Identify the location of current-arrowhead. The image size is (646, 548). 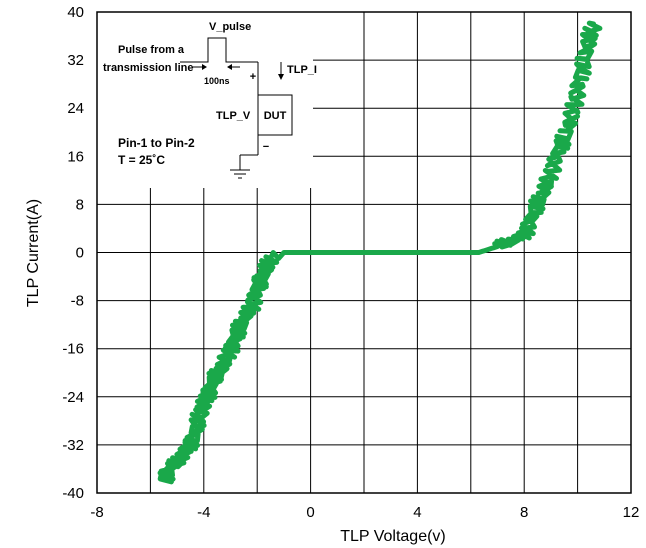
(281, 77).